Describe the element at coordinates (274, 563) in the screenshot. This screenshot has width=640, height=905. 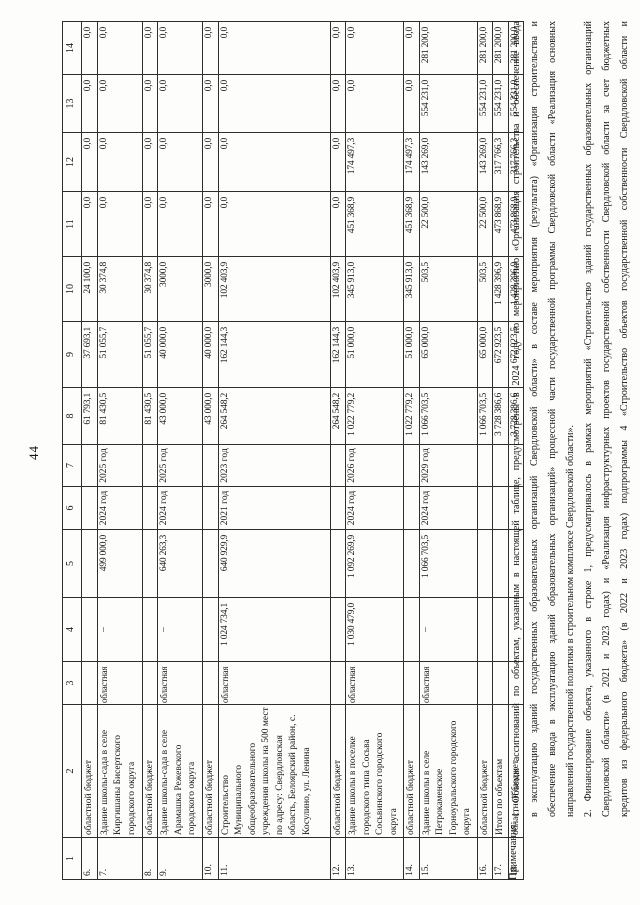
I see `table-cell: 640 929,9` at that location.